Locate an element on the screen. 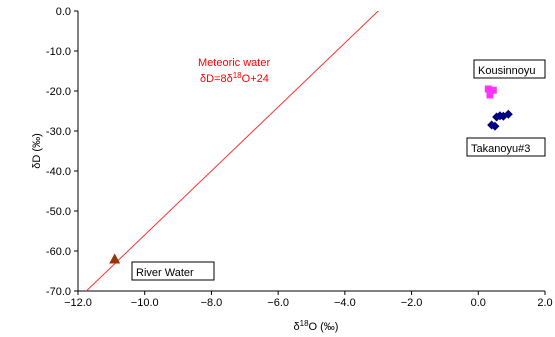  meteoric-water-label: Meteoric water is located at coordinates (234, 63).